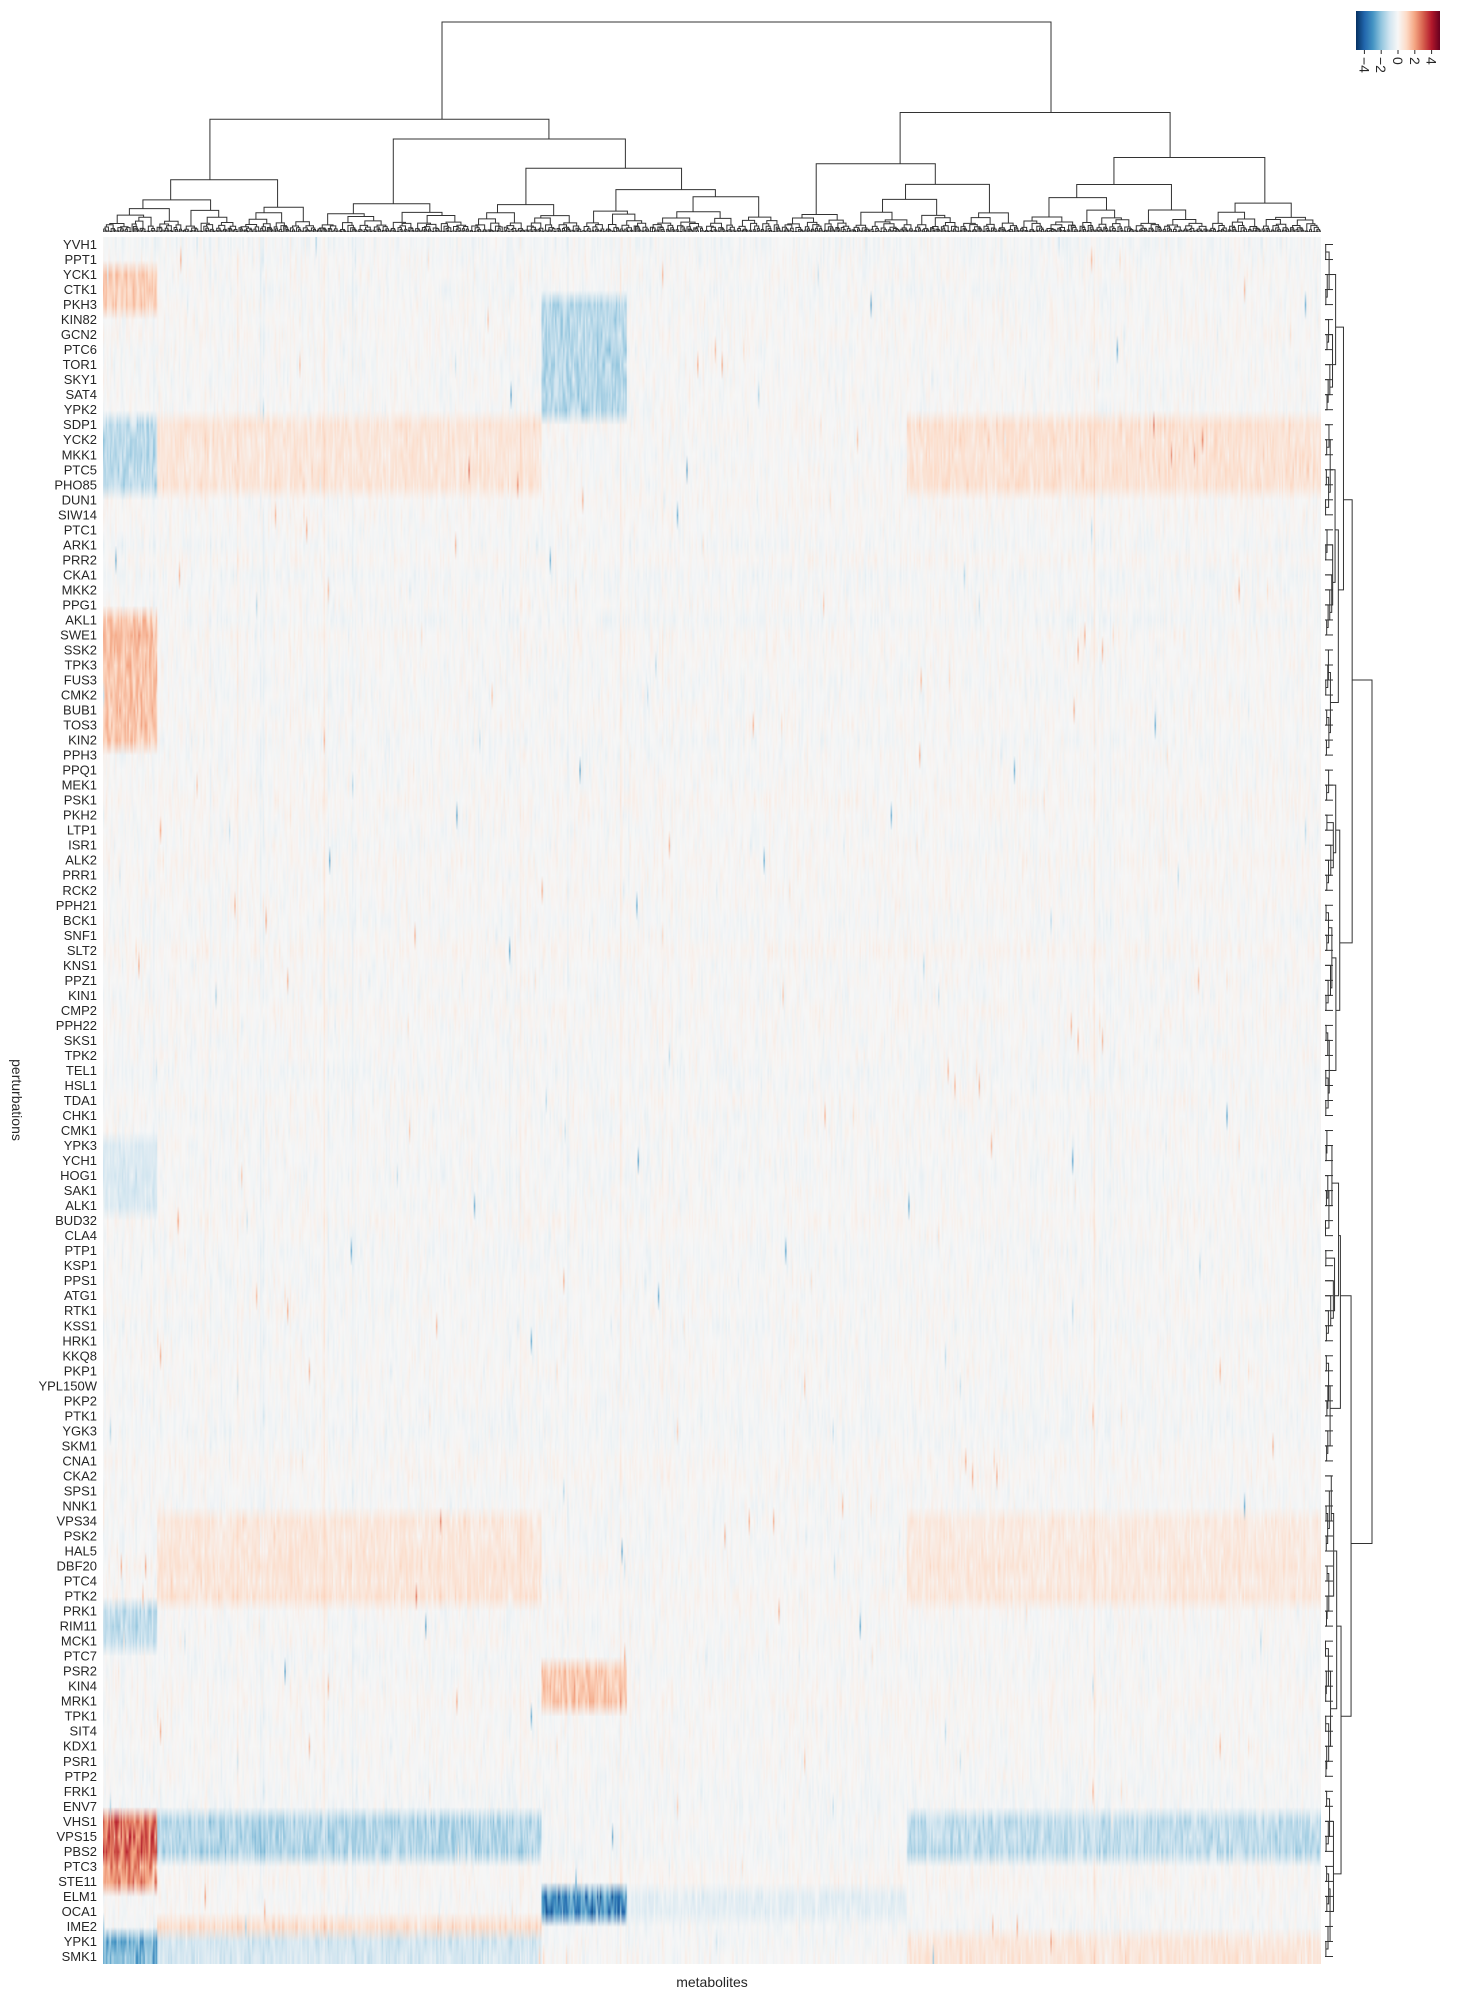  Describe the element at coordinates (79, 875) in the screenshot. I see `row-label: PRR1` at that location.